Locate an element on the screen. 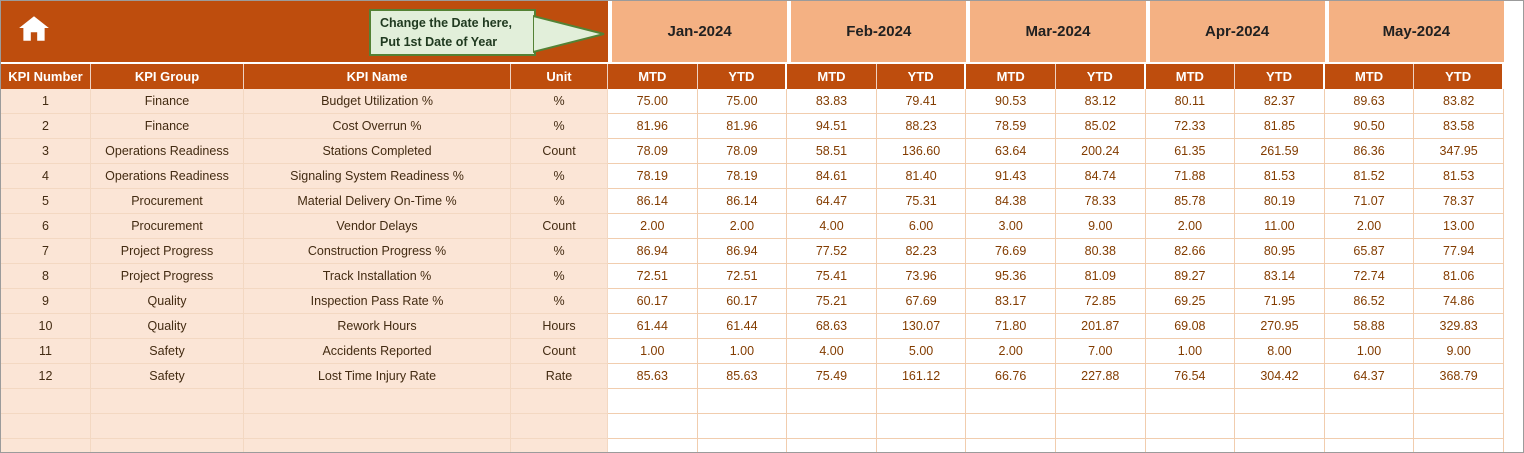 The image size is (1524, 453). value-cell: 82.23 is located at coordinates (921, 251).